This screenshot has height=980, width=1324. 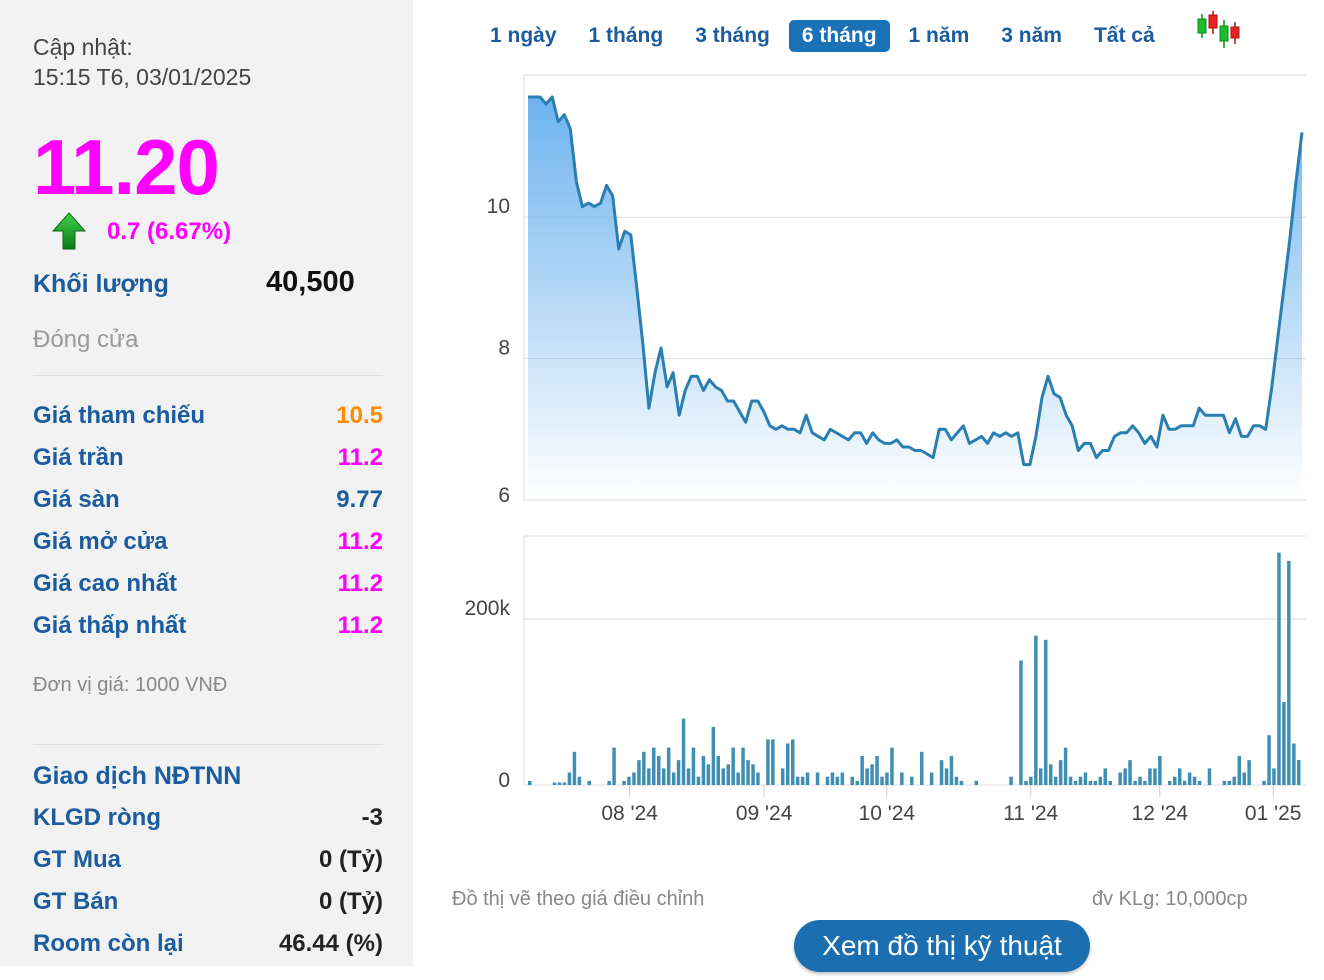 I want to click on row-value: 0 (Tỷ), so click(x=350, y=901).